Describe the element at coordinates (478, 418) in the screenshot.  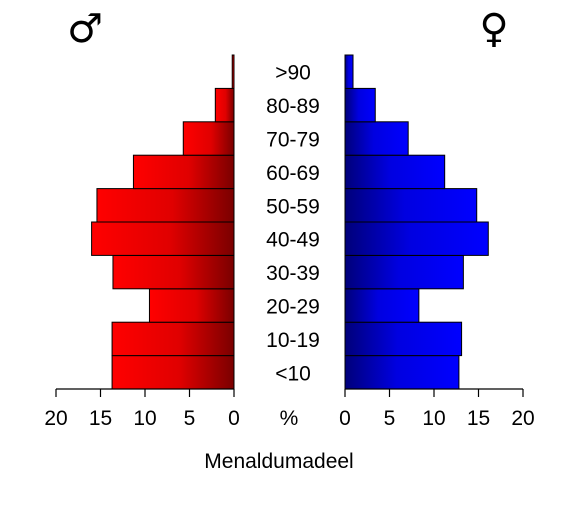
I see `right-tick-label-15: 15` at that location.